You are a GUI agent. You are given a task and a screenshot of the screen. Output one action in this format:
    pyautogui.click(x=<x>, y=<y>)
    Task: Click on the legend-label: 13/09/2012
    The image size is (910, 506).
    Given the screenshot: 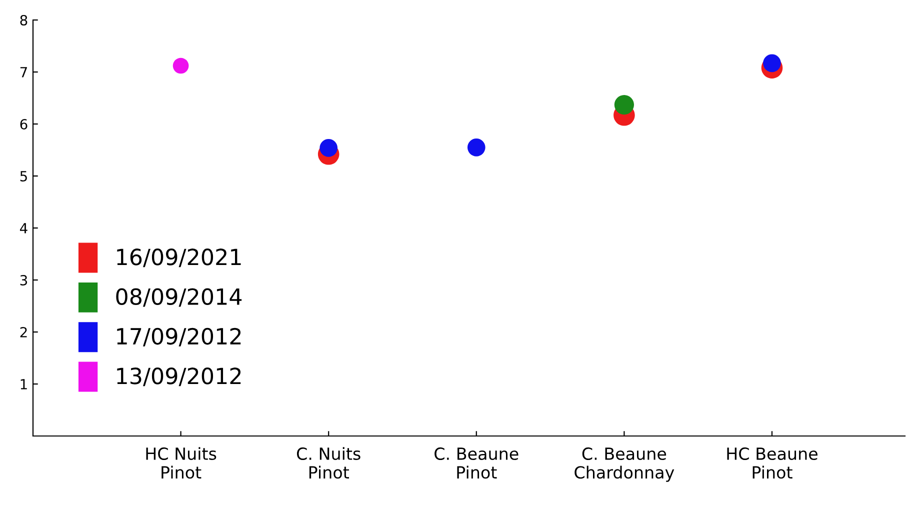 What is the action you would take?
    pyautogui.click(x=179, y=377)
    